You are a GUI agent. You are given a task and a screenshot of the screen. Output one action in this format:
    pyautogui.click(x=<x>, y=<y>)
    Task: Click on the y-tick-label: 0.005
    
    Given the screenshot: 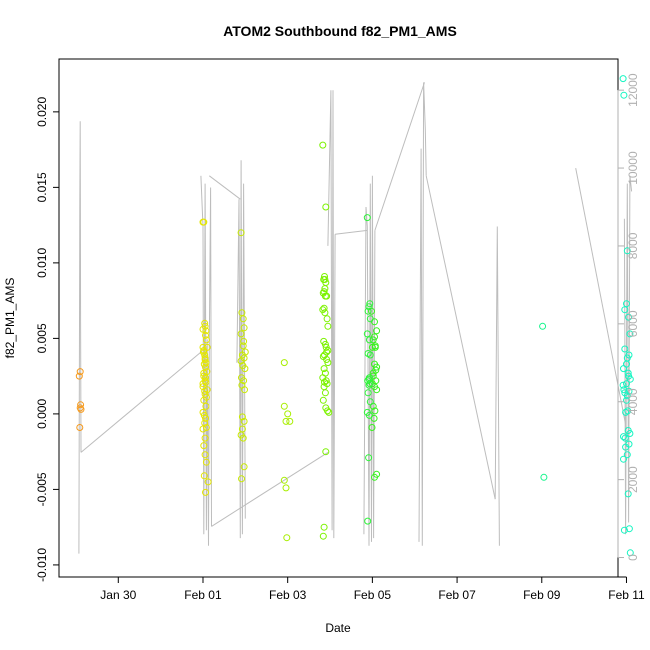 What is the action you would take?
    pyautogui.click(x=42, y=338)
    